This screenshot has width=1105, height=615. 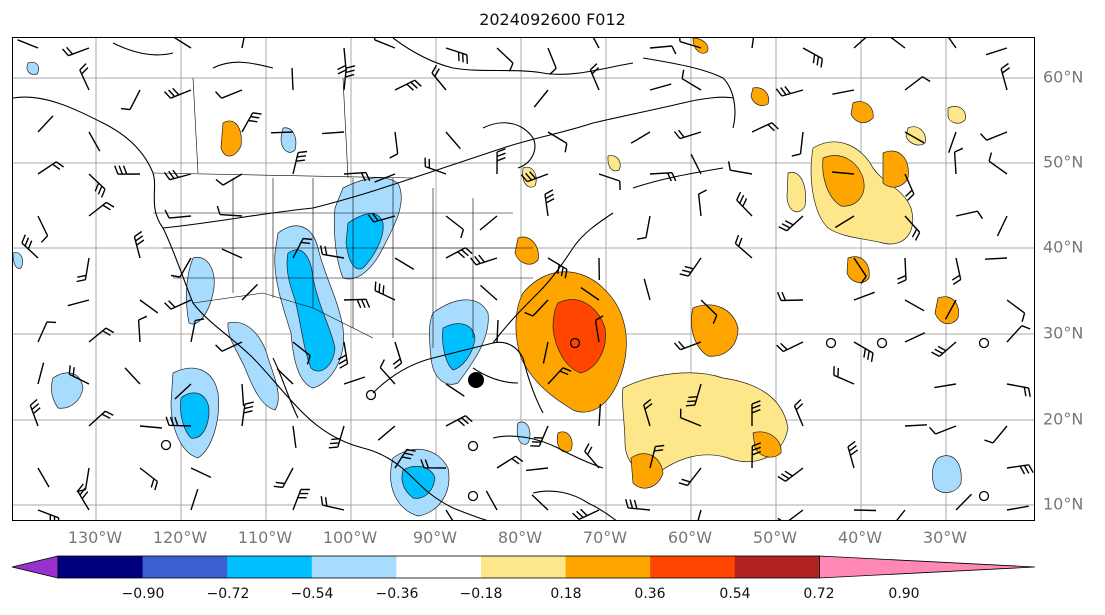 I want to click on lon-label-120w: 120°W, so click(x=180, y=537).